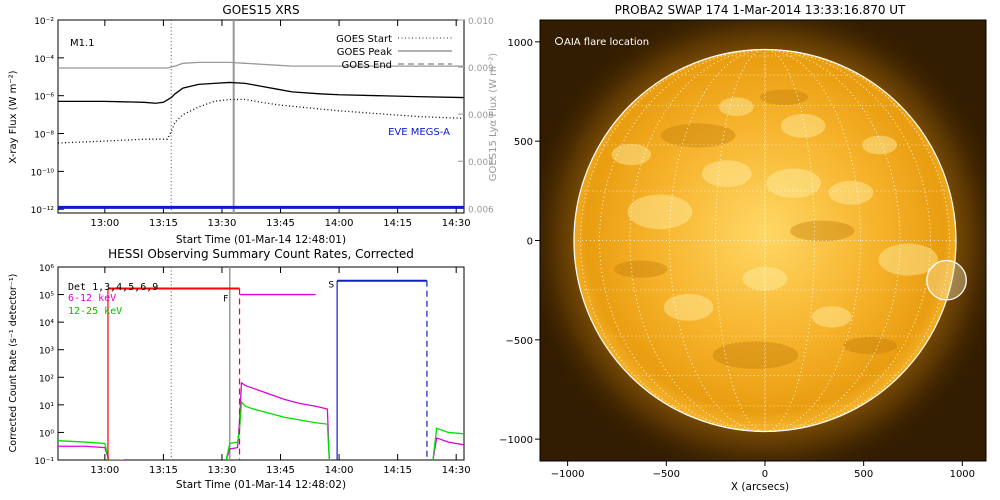 The width and height of the screenshot is (1000, 500). Describe the element at coordinates (225, 299) in the screenshot. I see `hessi-annotation: F` at that location.